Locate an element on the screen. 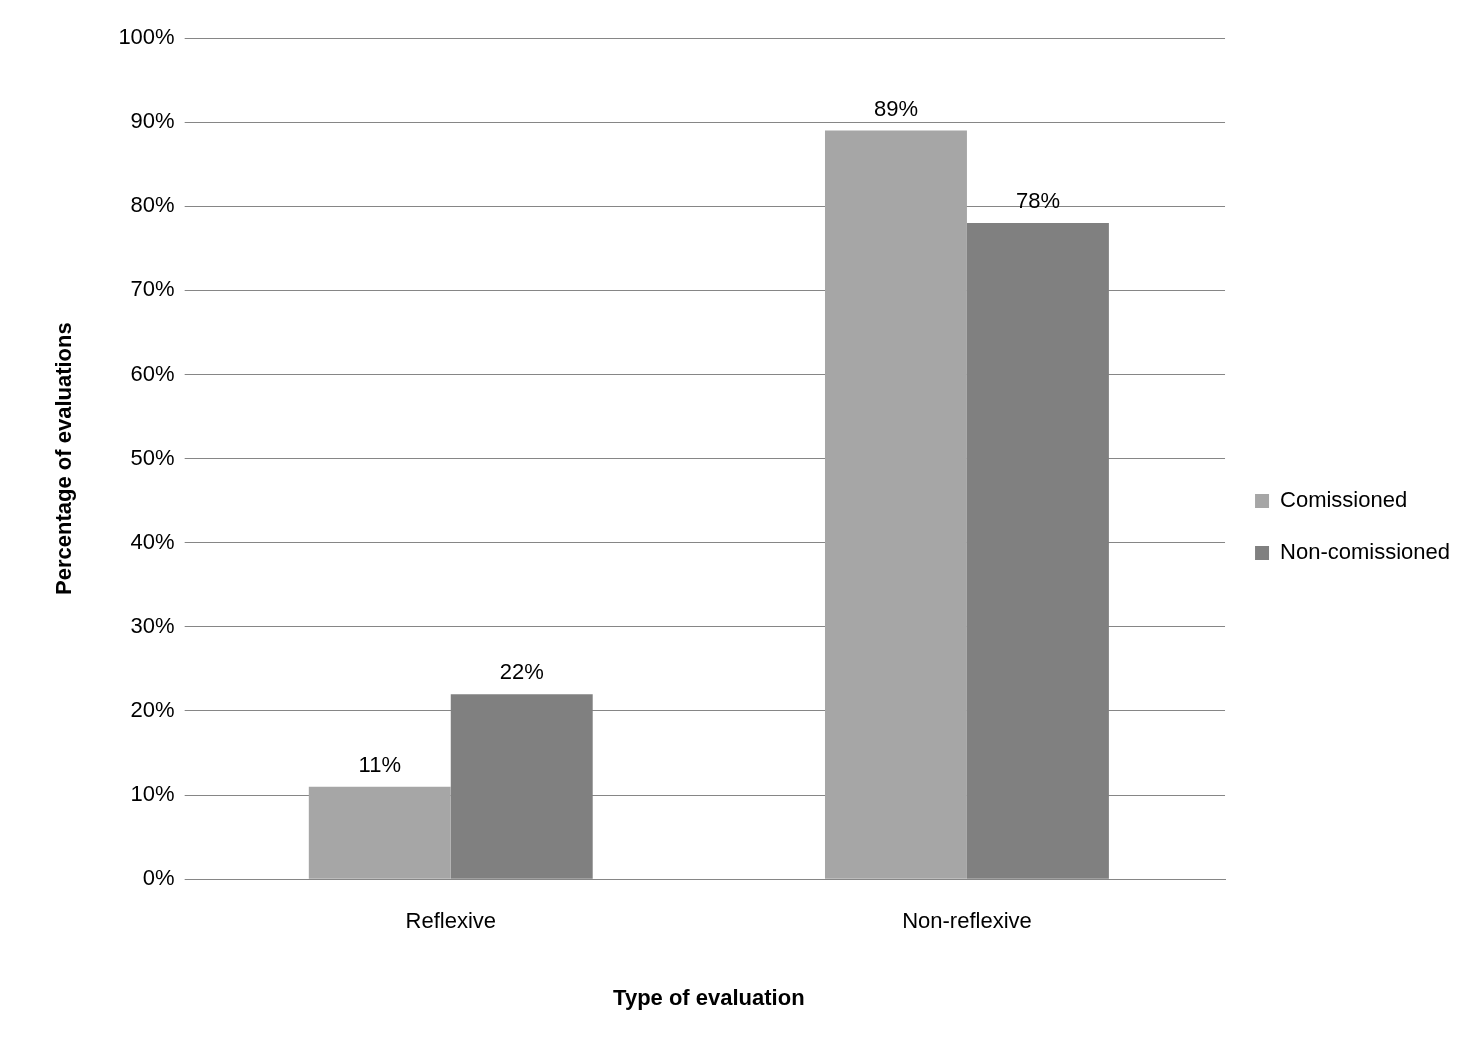  y-tick-label: 30% is located at coordinates (152, 625).